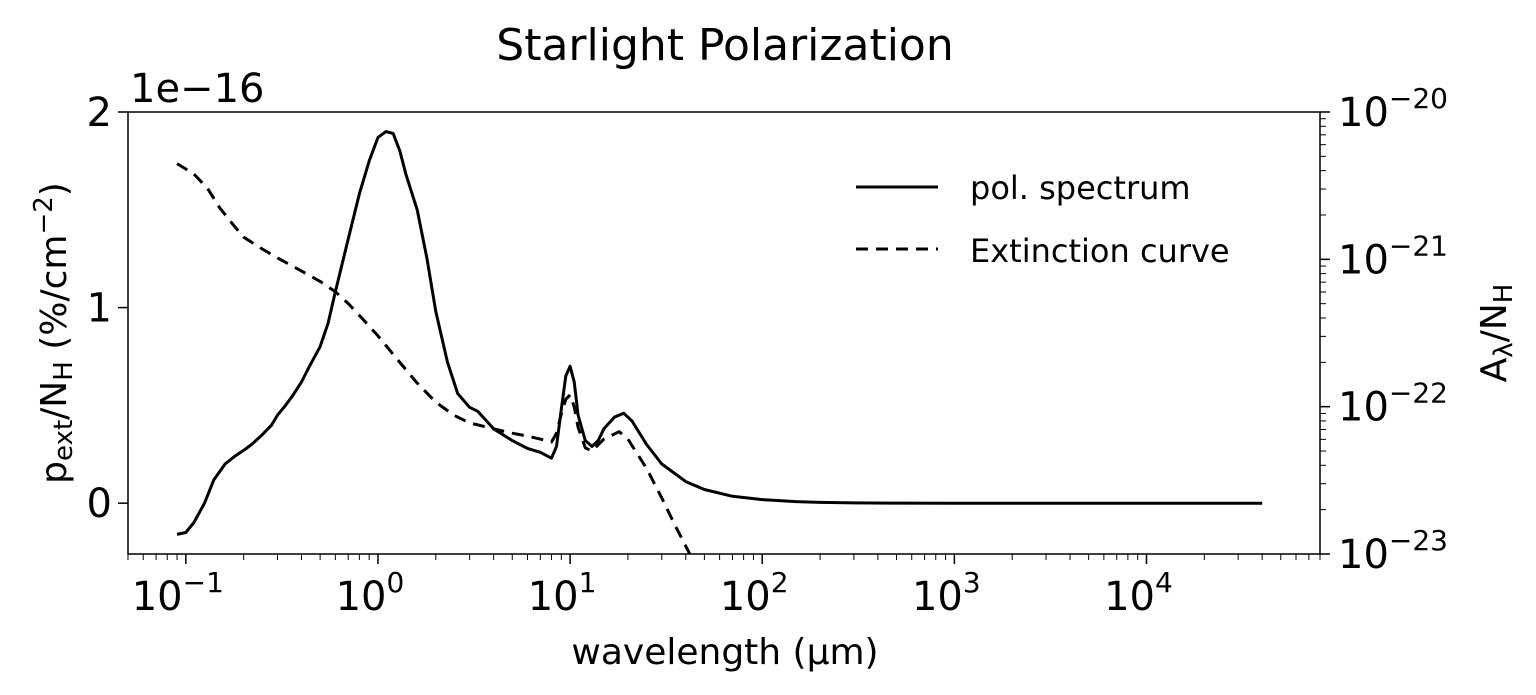 Image resolution: width=1536 pixels, height=695 pixels. What do you see at coordinates (724, 652) in the screenshot?
I see `x-axis-label: wavelength (μm)` at bounding box center [724, 652].